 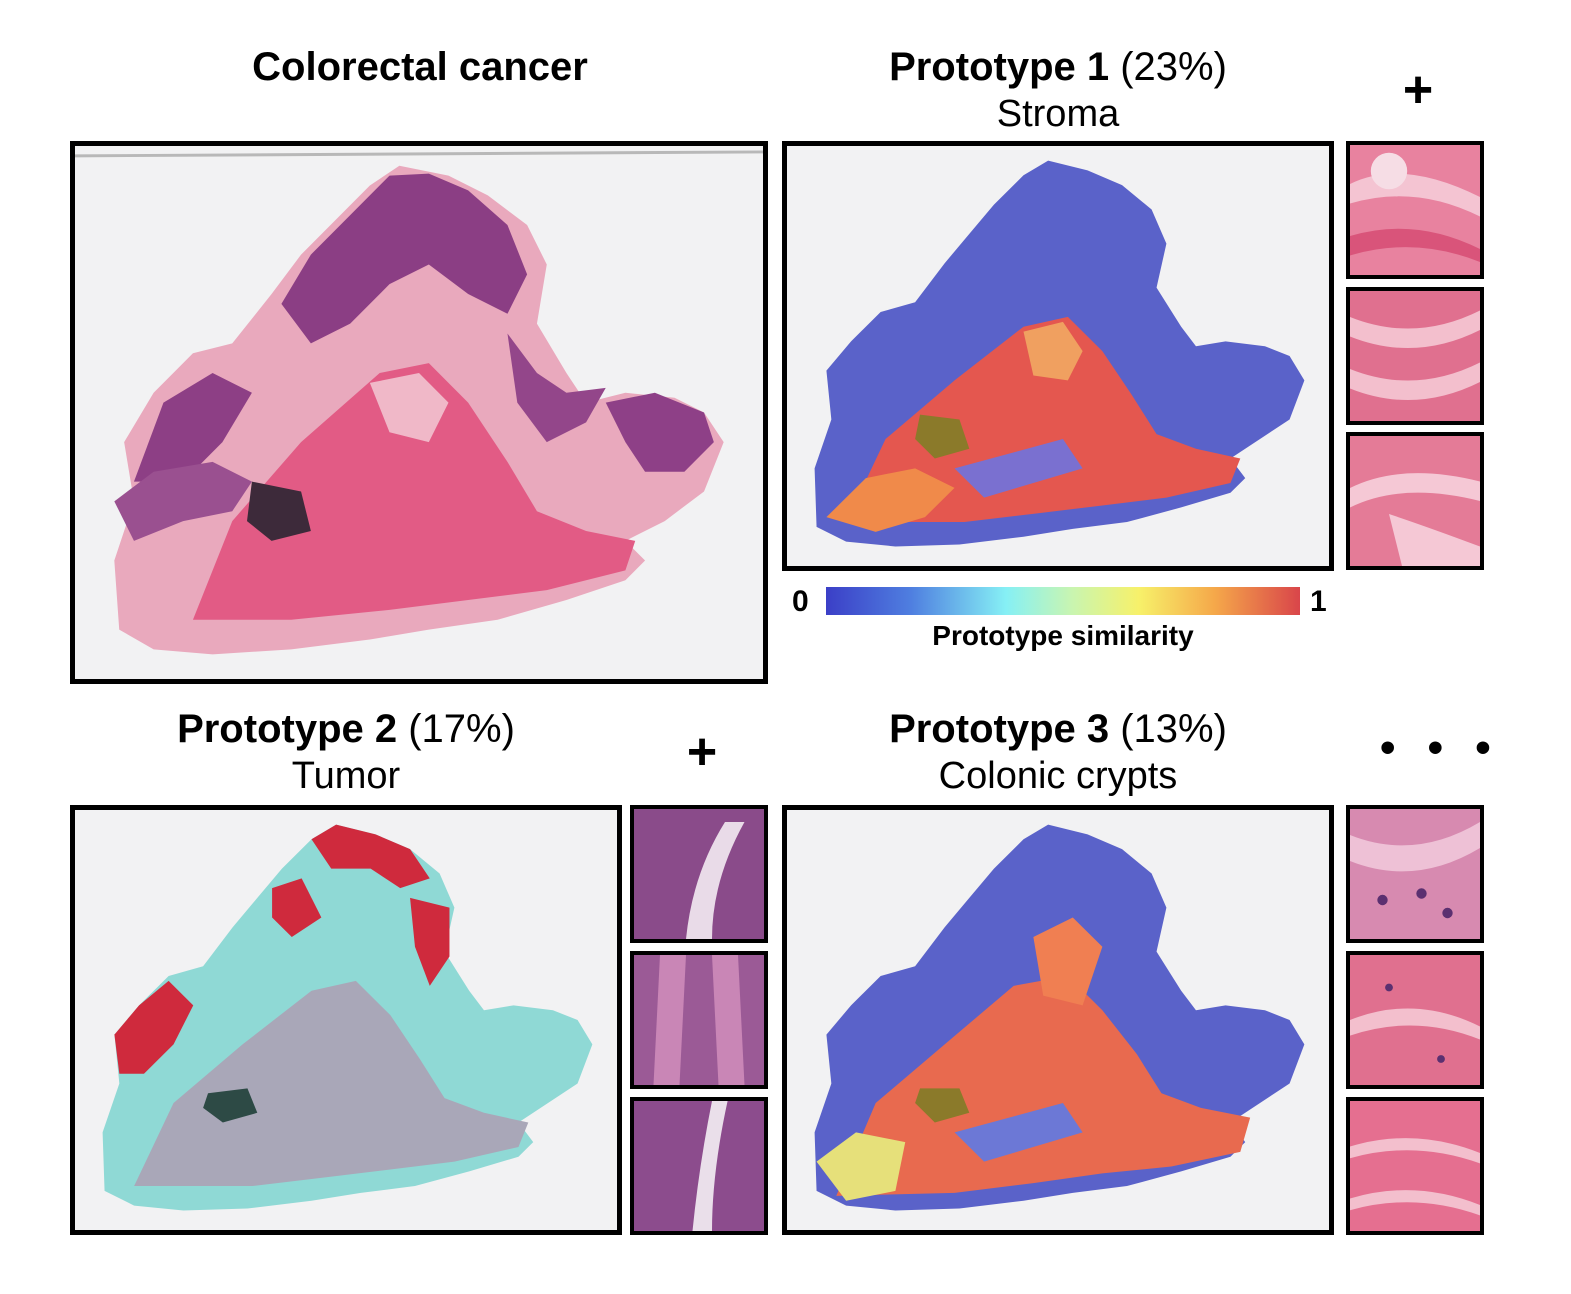 What do you see at coordinates (1058, 729) in the screenshot?
I see `prototype-3-title: Prototype 3 (13%)` at bounding box center [1058, 729].